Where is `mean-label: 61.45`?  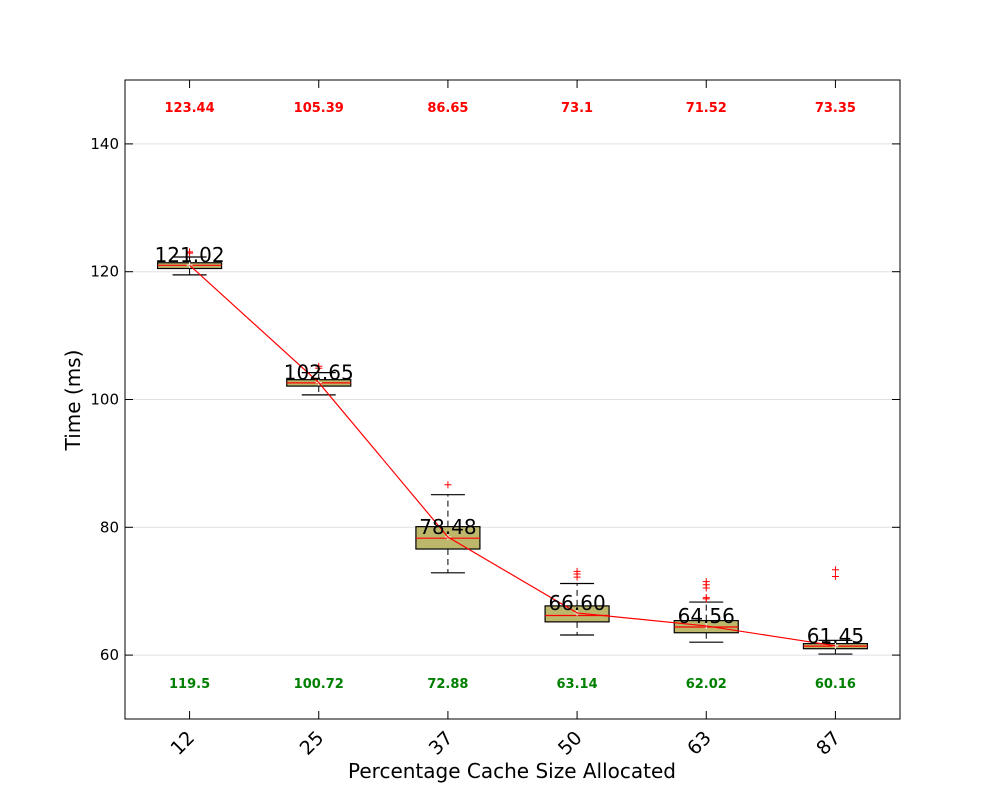 mean-label: 61.45 is located at coordinates (835, 636).